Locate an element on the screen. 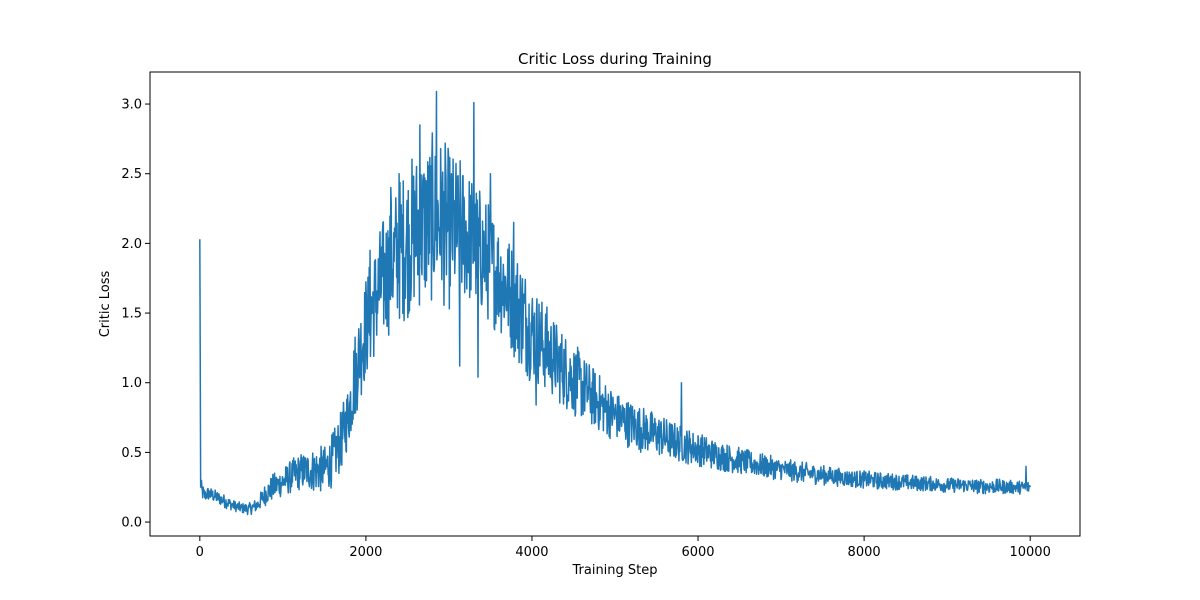 The width and height of the screenshot is (1200, 600). x-axis: 0 2000 4000 6000 8000 10000 is located at coordinates (623, 548).